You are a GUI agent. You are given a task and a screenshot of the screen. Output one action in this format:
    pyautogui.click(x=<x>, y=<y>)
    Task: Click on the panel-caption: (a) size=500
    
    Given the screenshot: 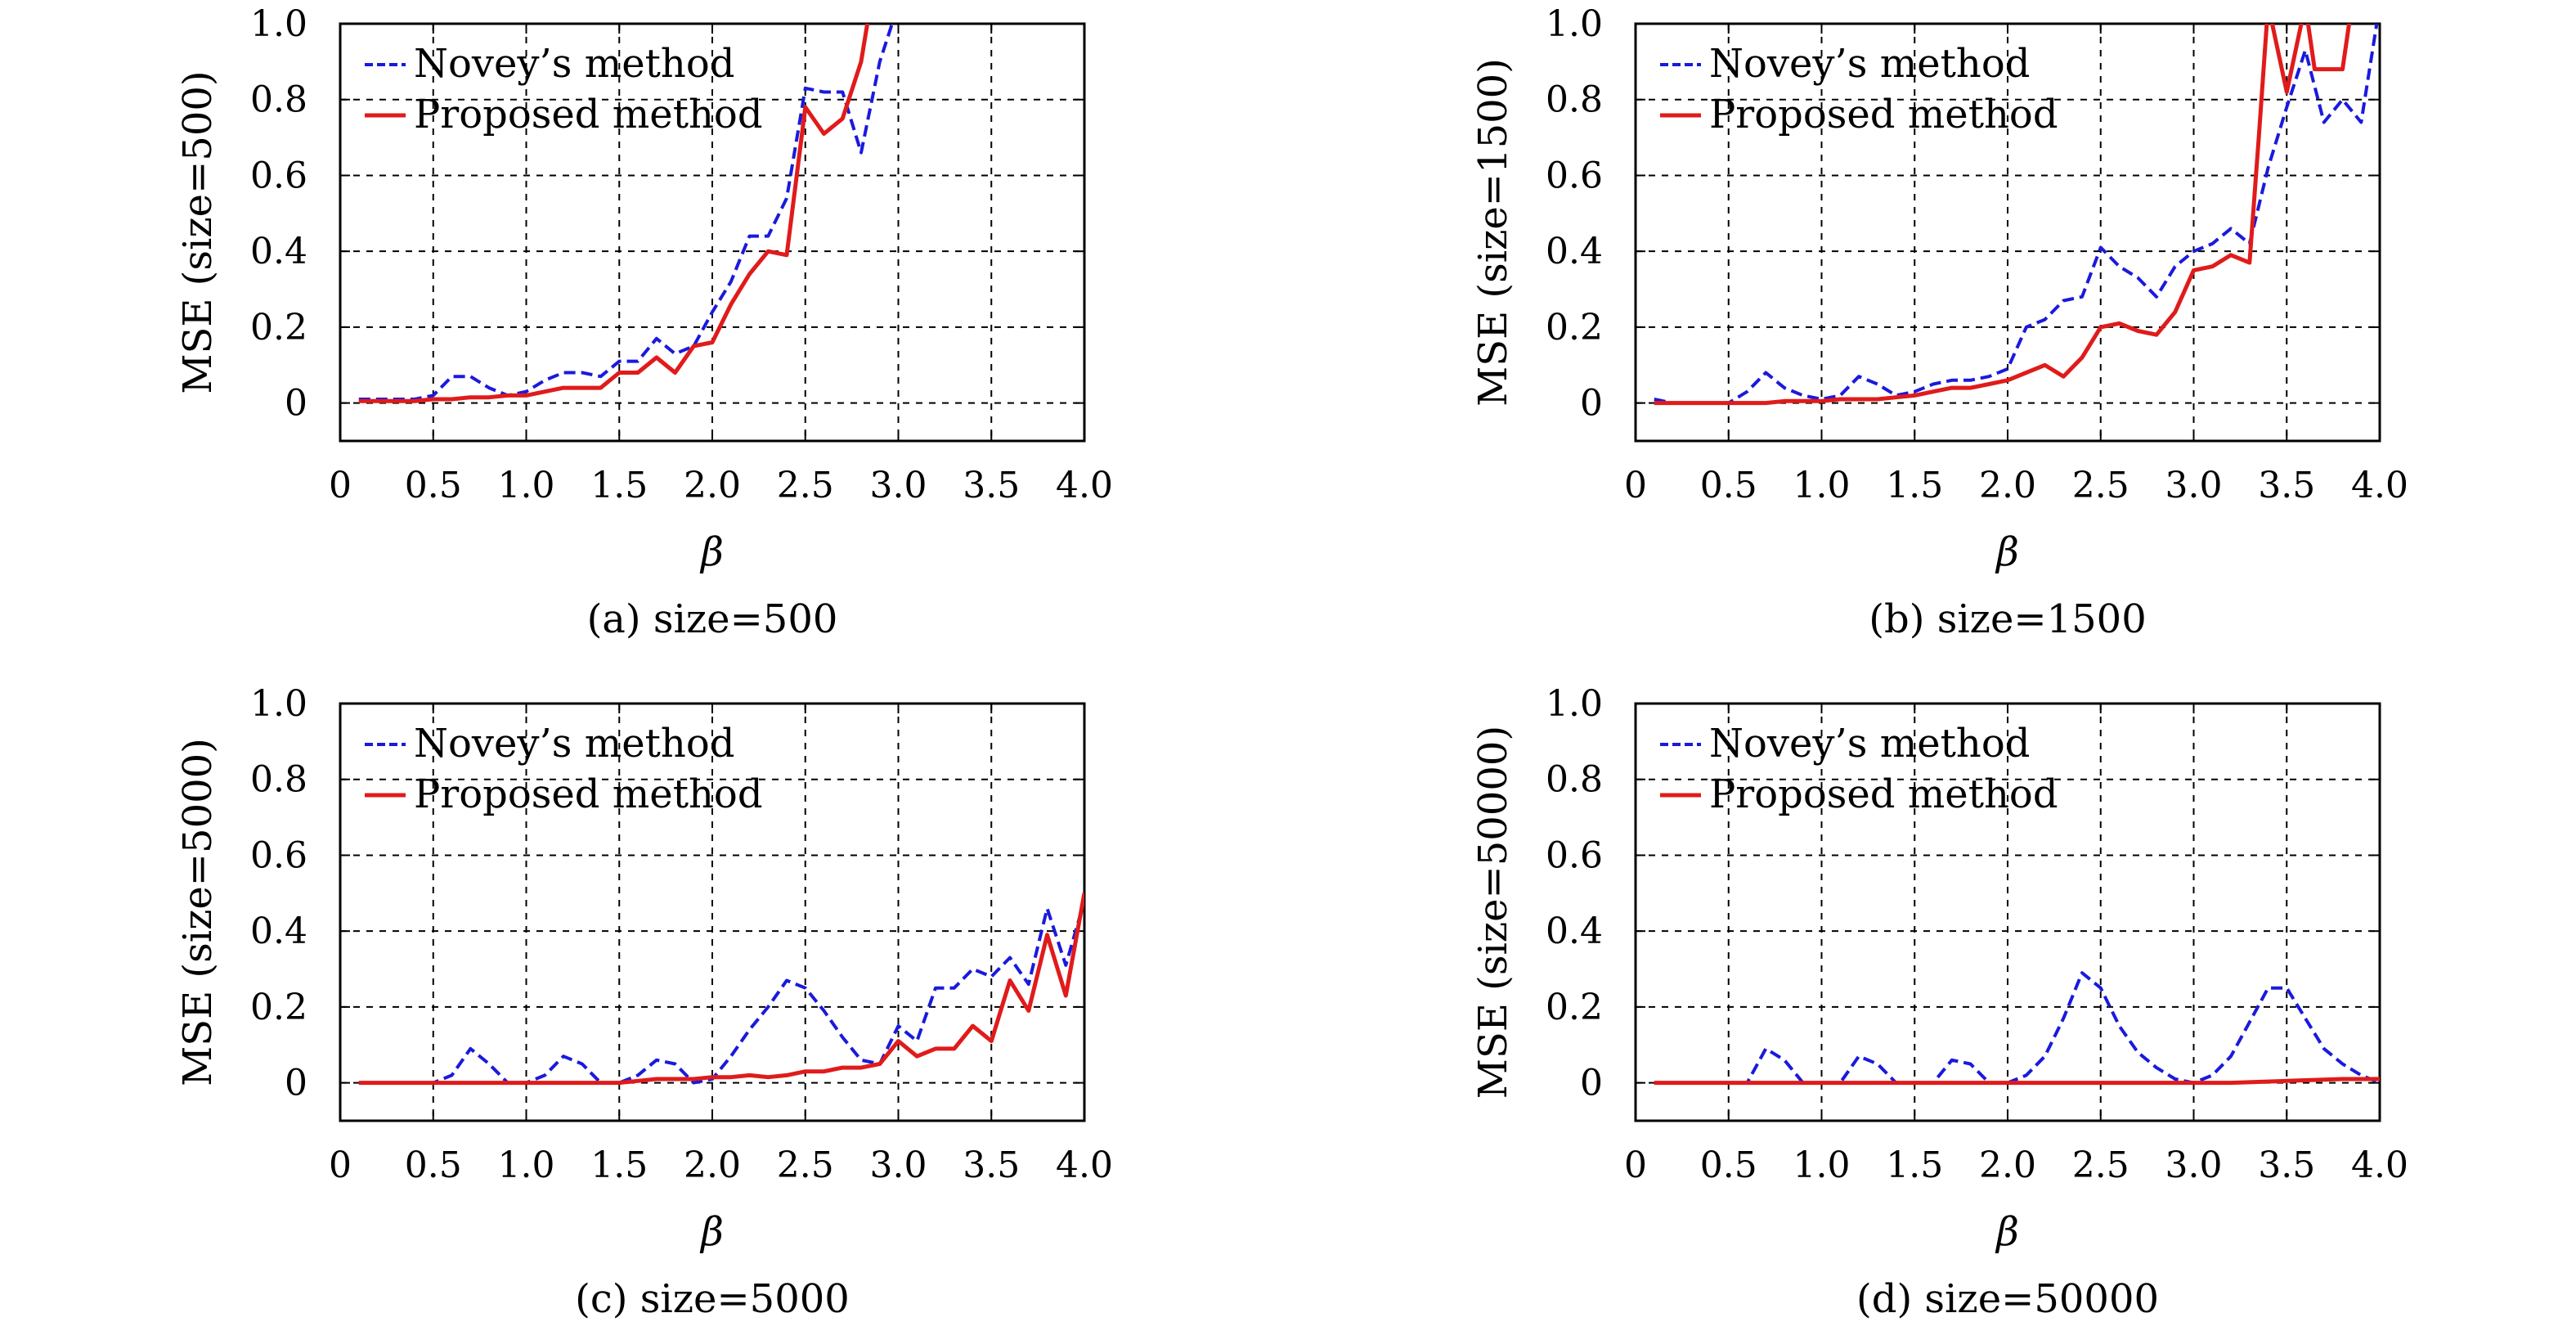 What is the action you would take?
    pyautogui.click(x=712, y=619)
    